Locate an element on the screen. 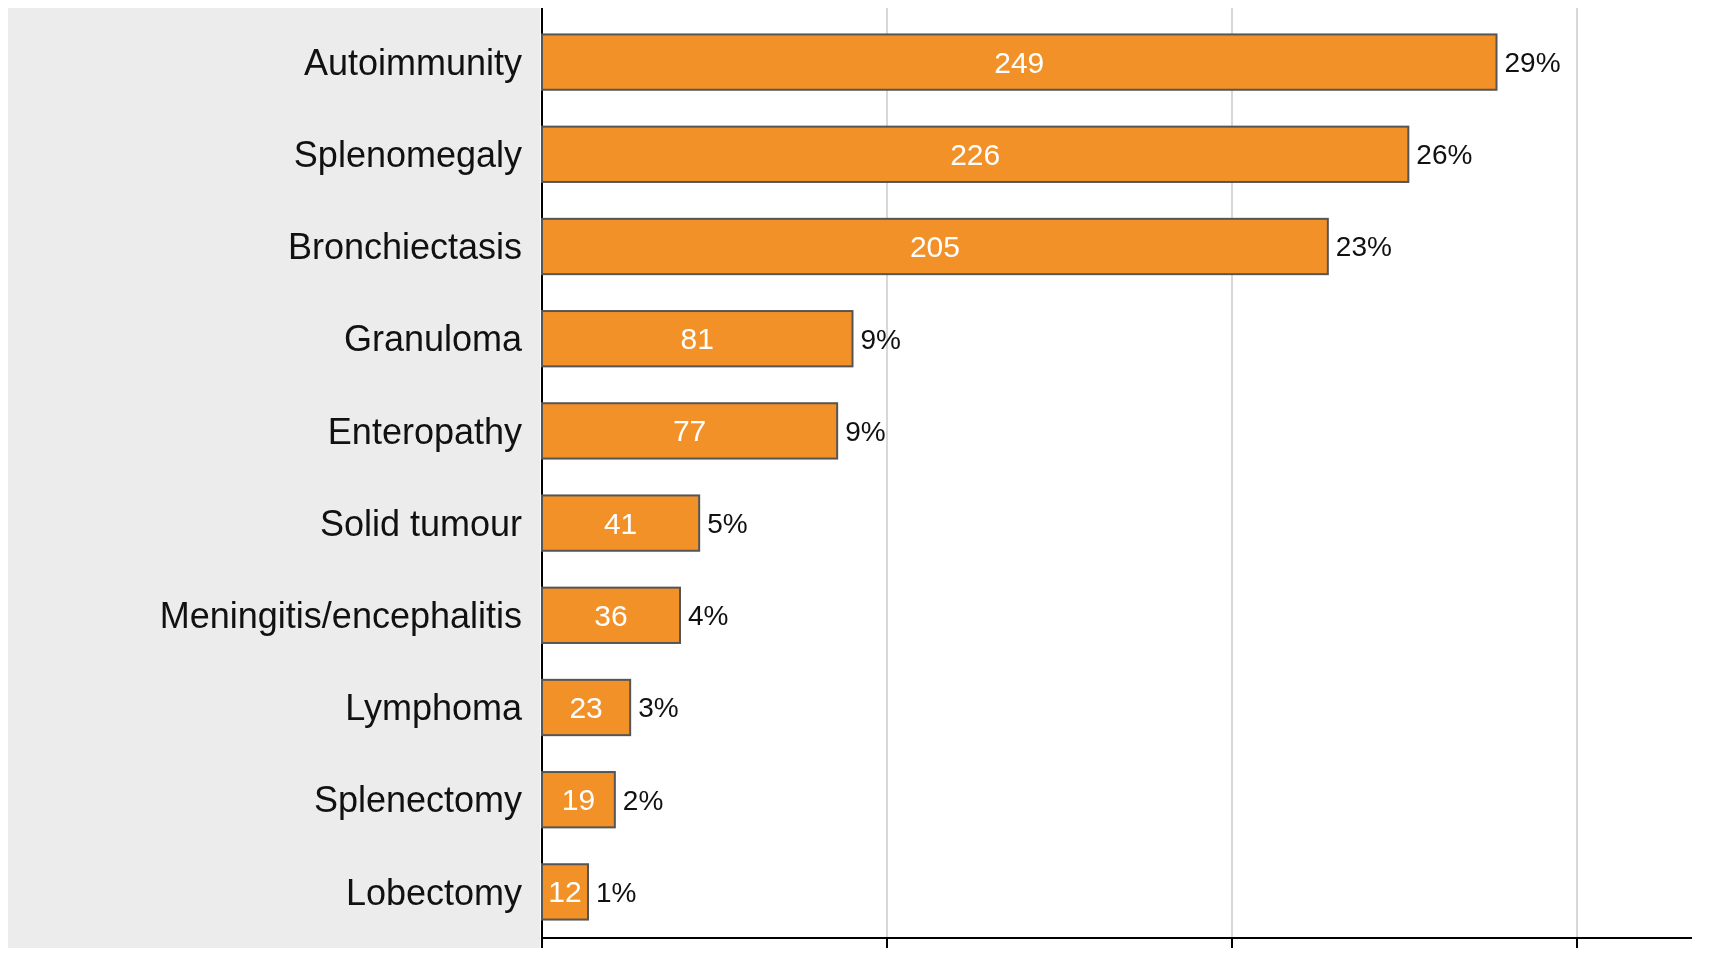 The image size is (1718, 953). annotation: 26% is located at coordinates (1444, 155).